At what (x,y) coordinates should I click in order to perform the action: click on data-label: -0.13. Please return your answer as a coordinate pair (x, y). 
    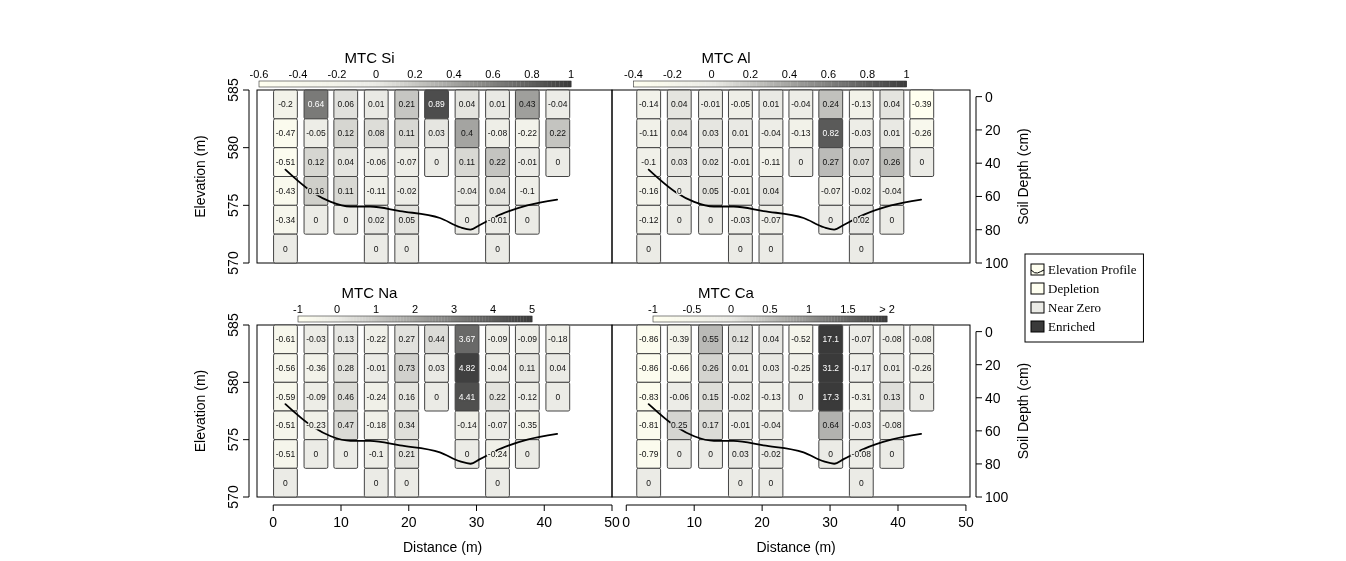
    Looking at the image, I should click on (771, 396).